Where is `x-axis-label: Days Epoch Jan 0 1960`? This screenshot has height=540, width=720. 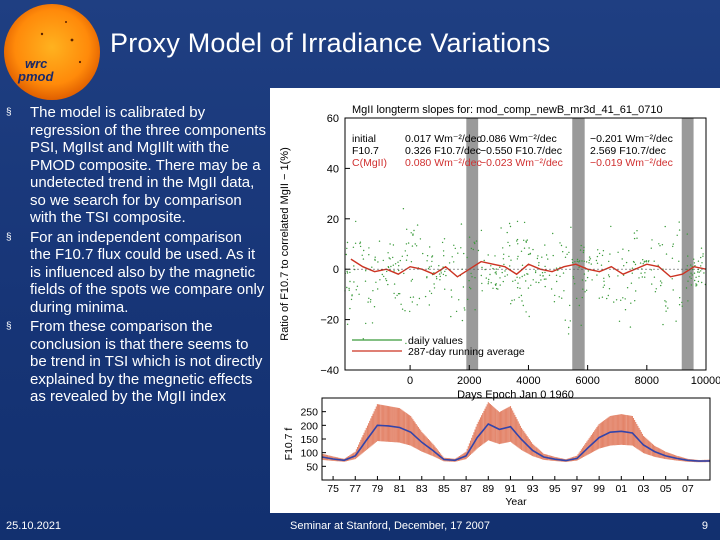 x-axis-label: Days Epoch Jan 0 1960 is located at coordinates (515, 395).